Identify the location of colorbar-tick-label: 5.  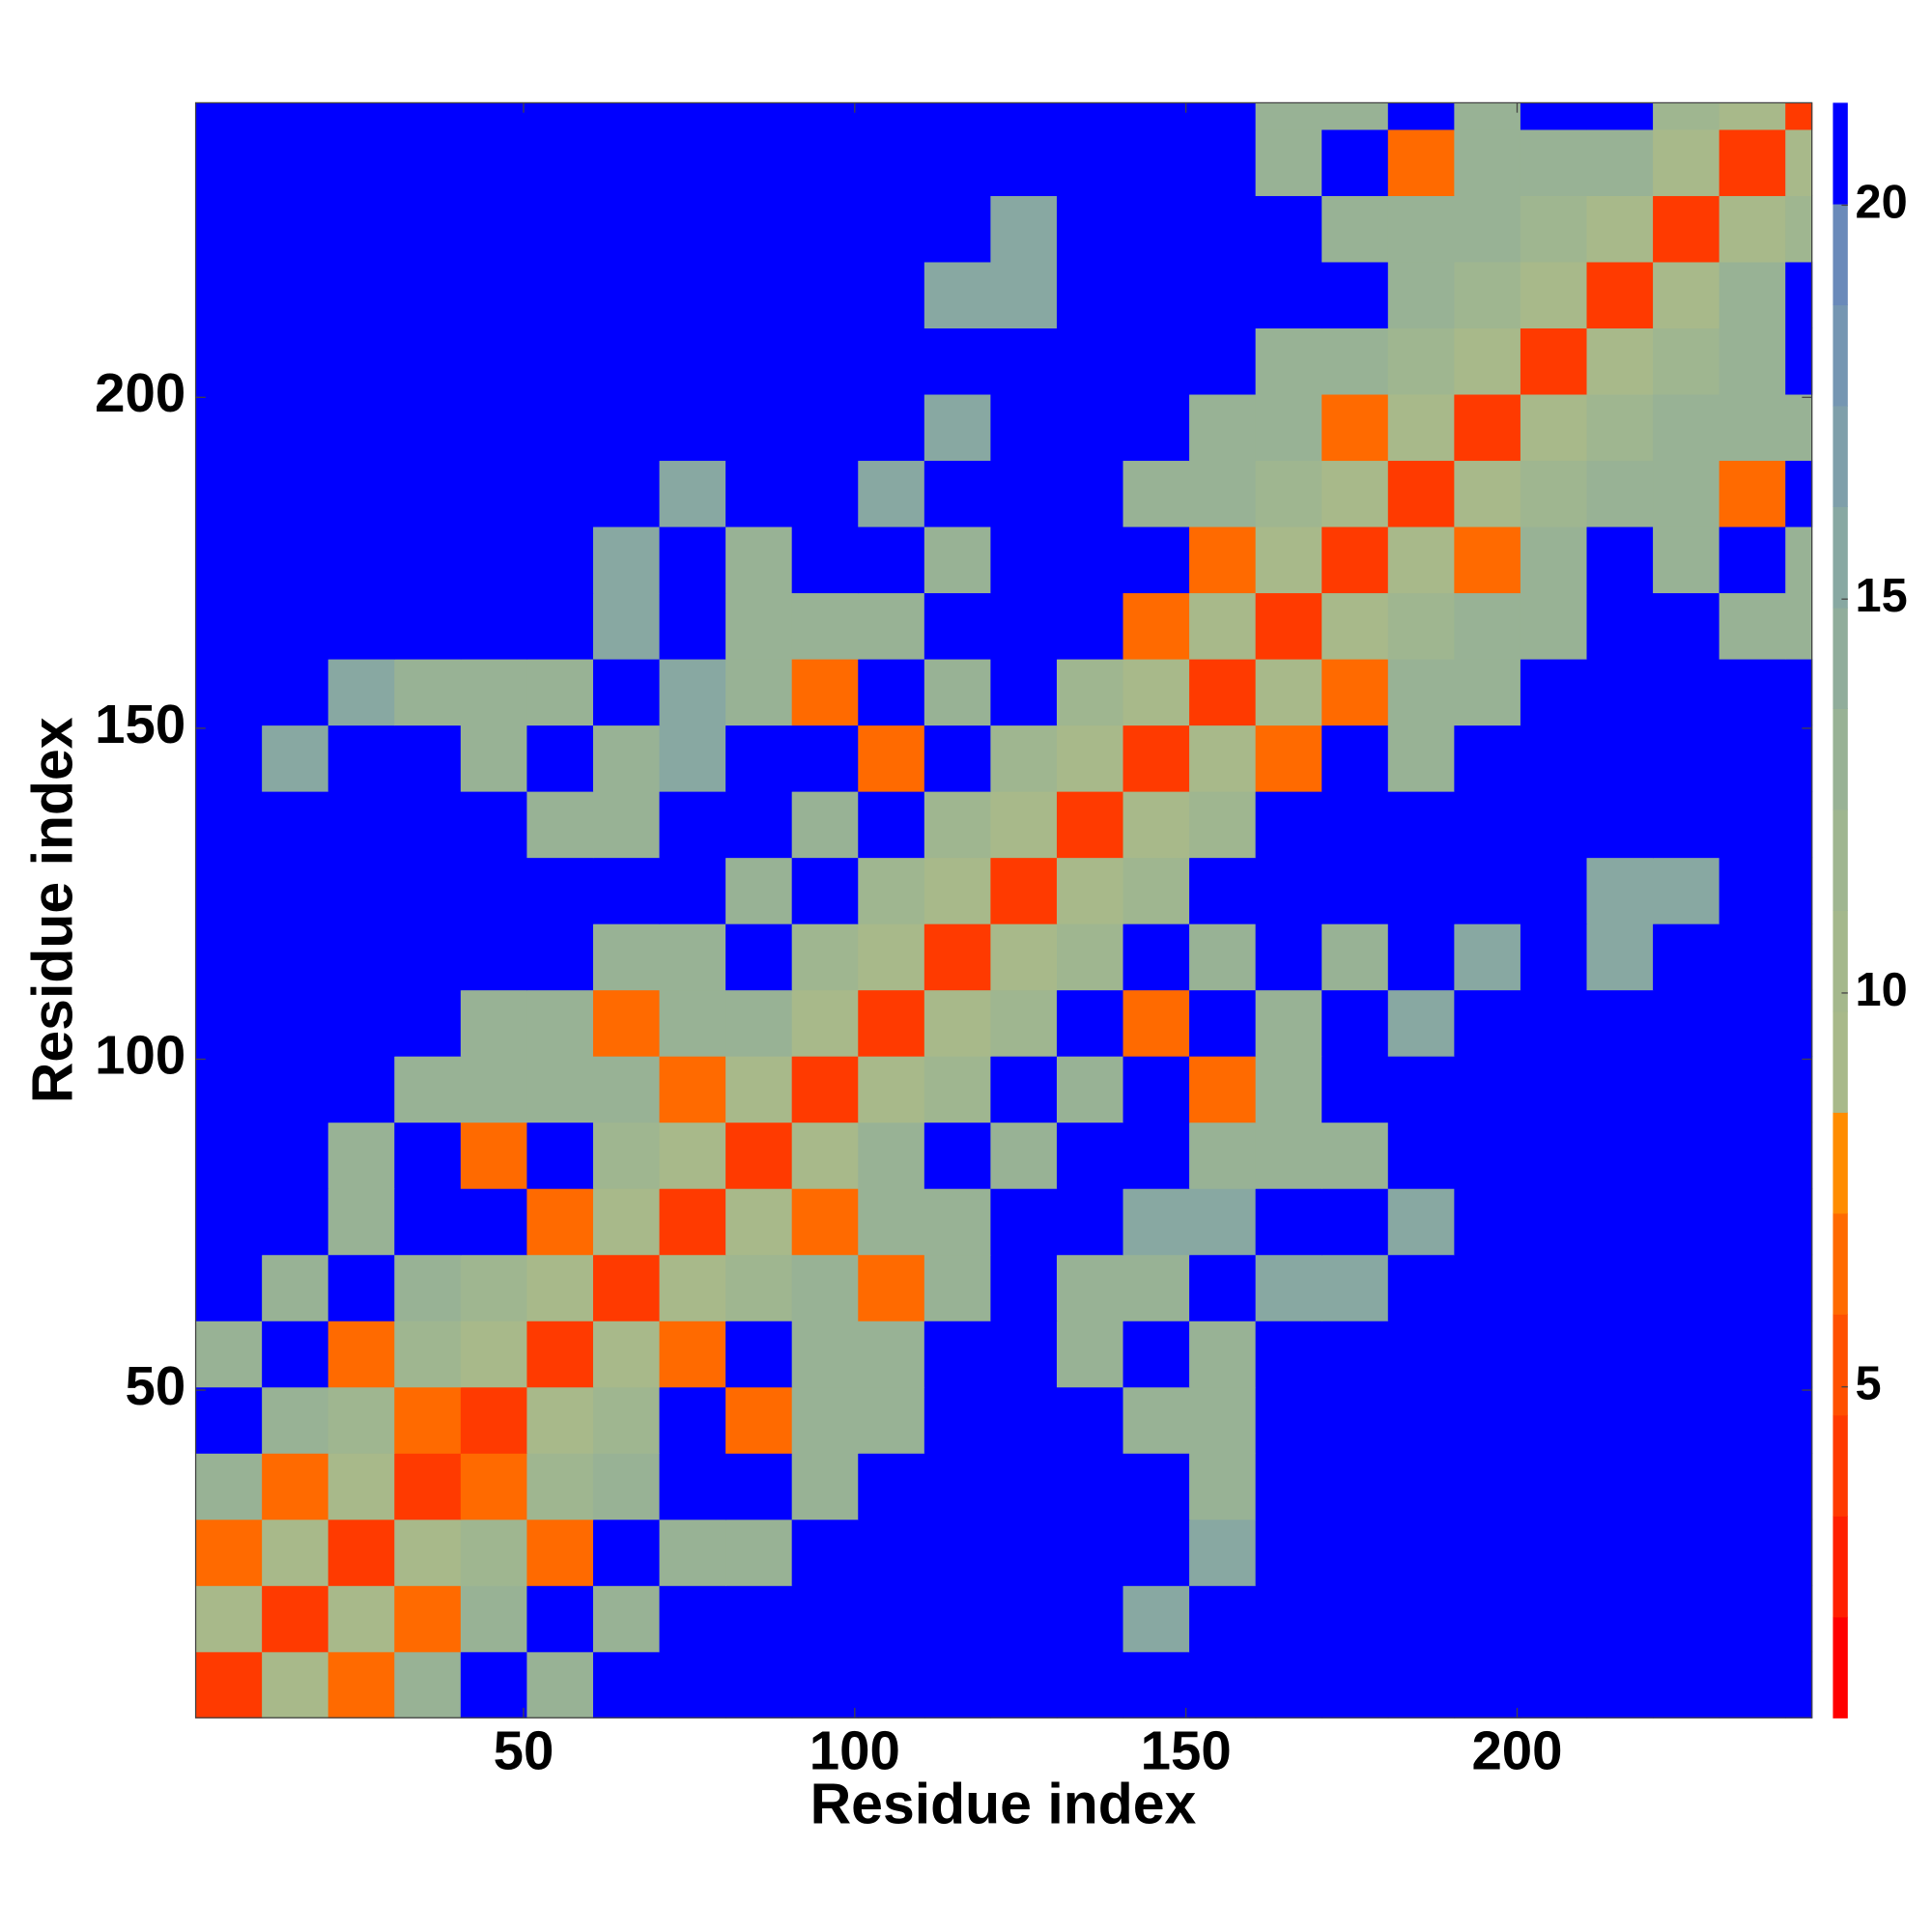
(1869, 1384).